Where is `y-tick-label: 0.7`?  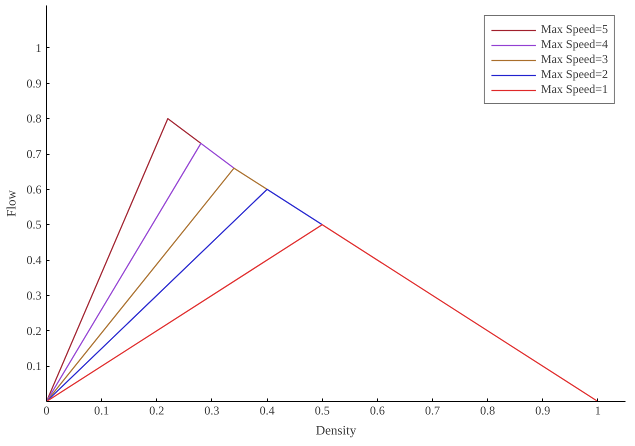 y-tick-label: 0.7 is located at coordinates (34, 154).